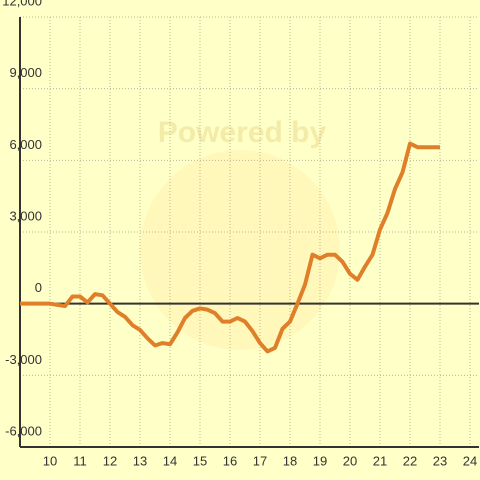 The height and width of the screenshot is (480, 480). I want to click on x-tick-label: 14, so click(170, 460).